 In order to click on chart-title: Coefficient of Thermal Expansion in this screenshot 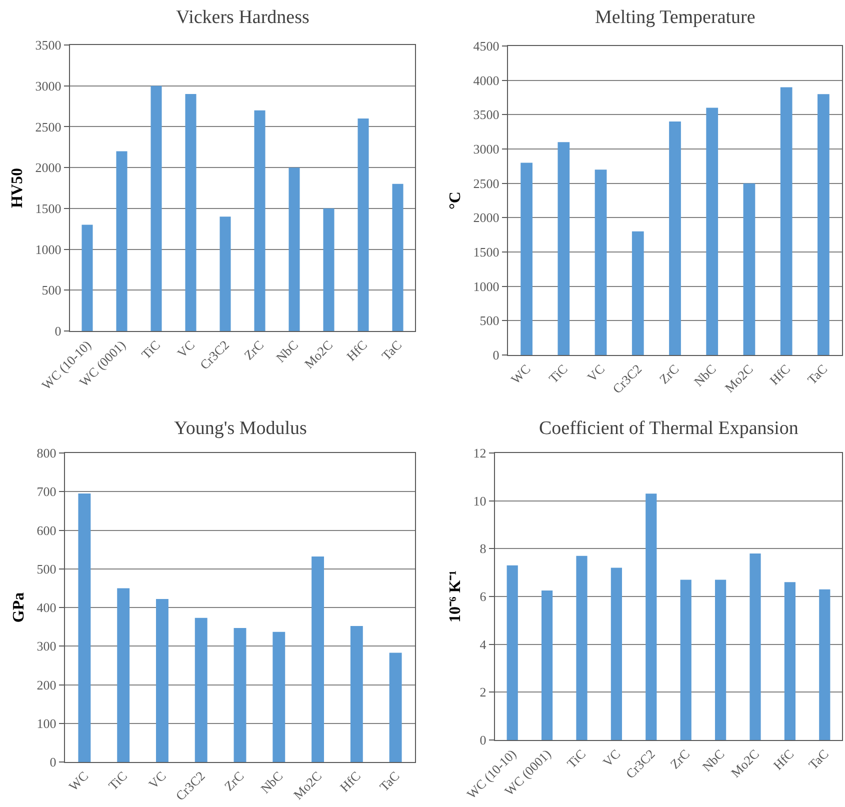, I will do `click(669, 428)`.